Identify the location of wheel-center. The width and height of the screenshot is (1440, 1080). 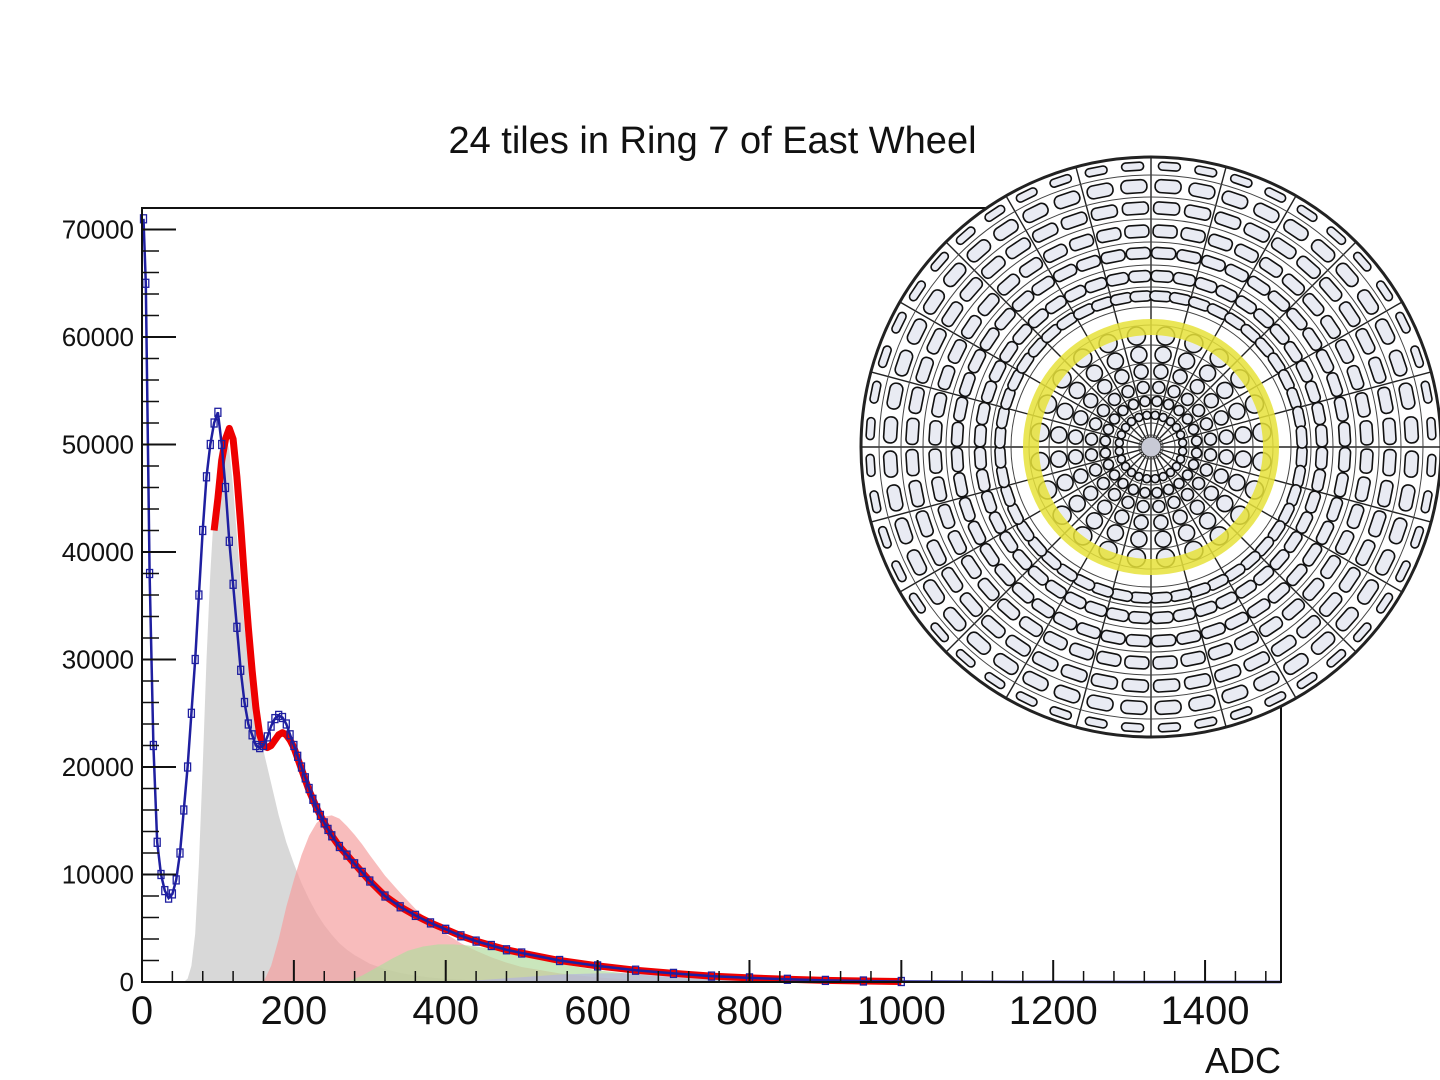
(1151, 447).